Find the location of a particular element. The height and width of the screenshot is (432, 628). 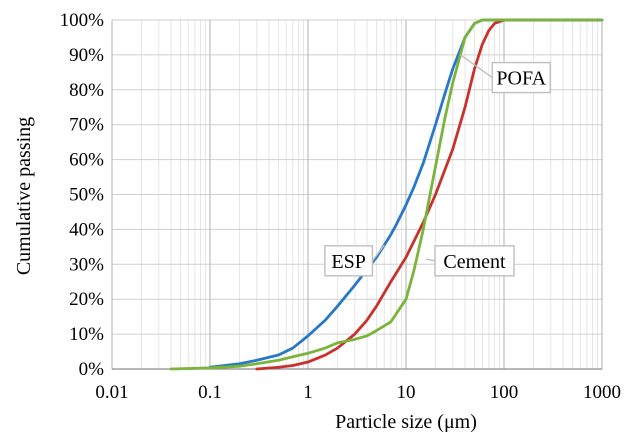

x-tick-label: 10 is located at coordinates (406, 392).